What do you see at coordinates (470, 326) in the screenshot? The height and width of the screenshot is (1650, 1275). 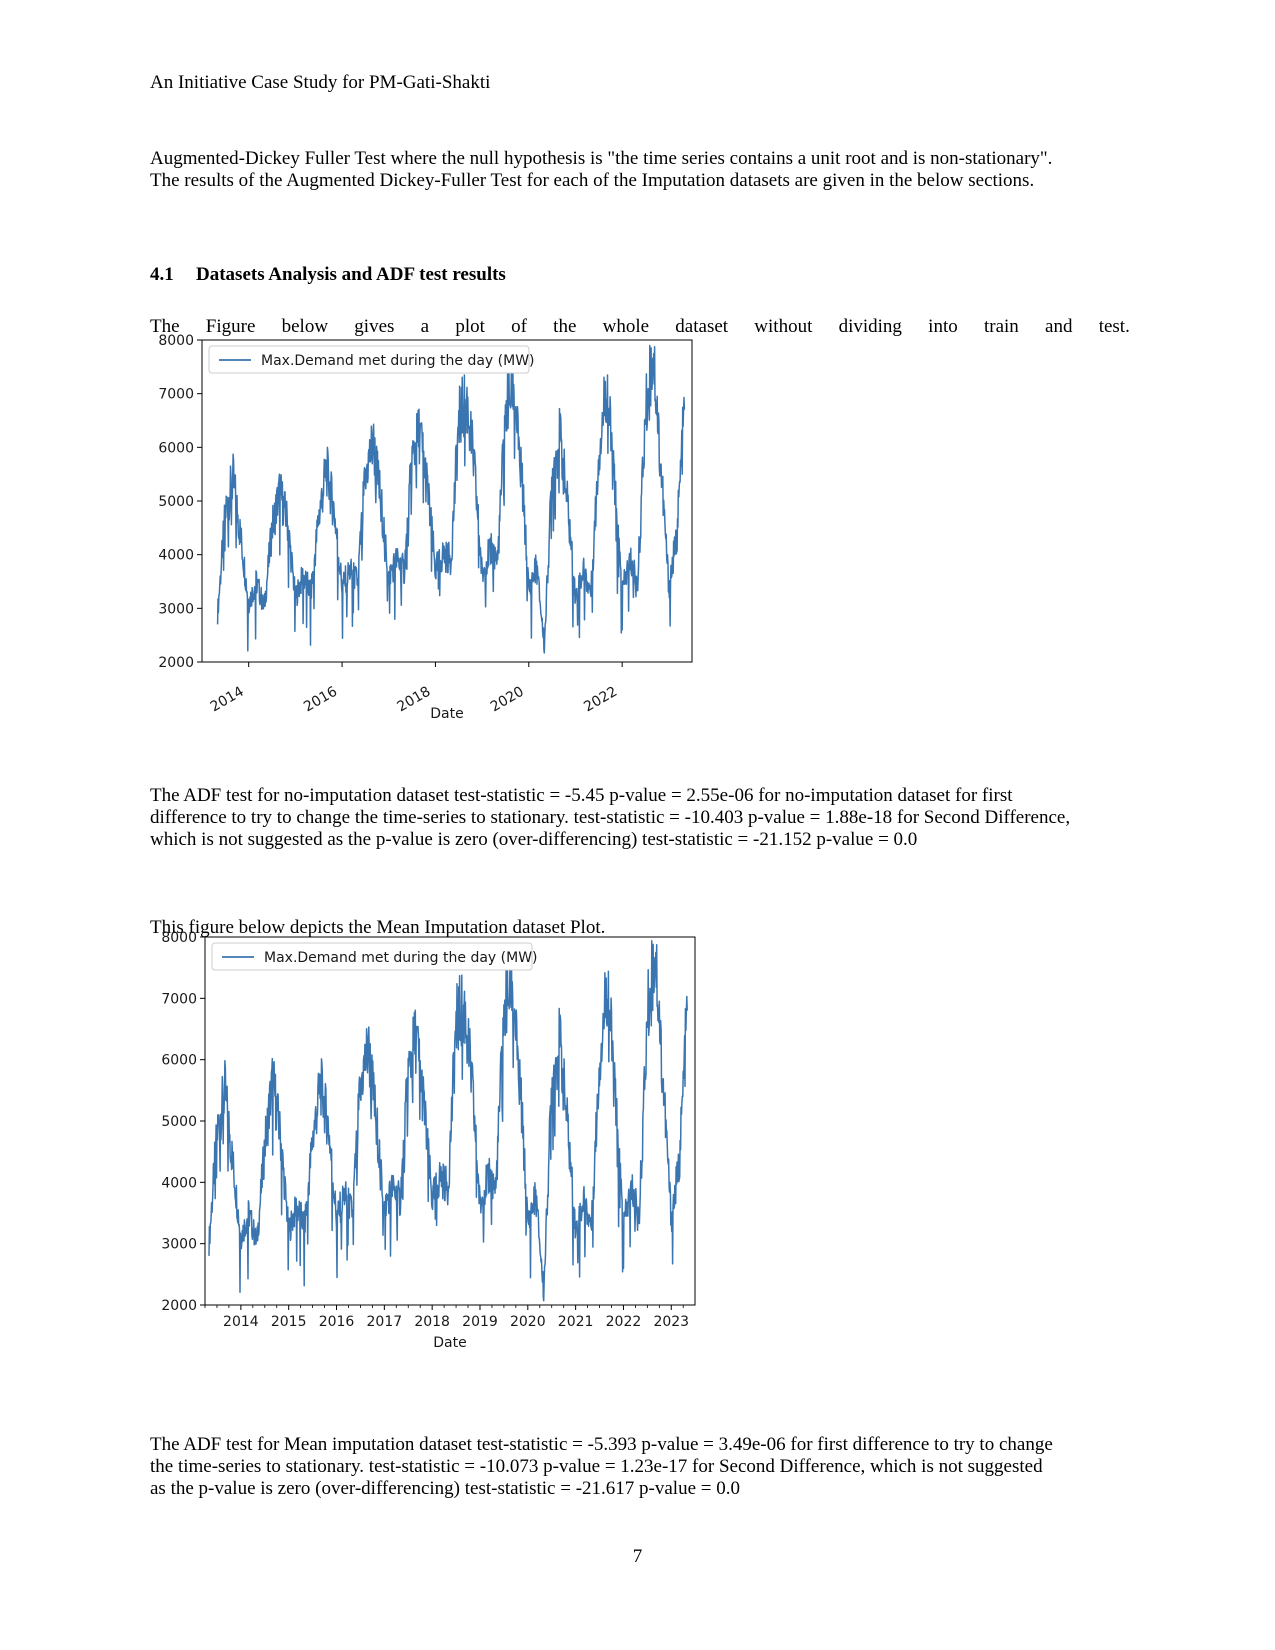 I see `figure1-intro-word: plot` at bounding box center [470, 326].